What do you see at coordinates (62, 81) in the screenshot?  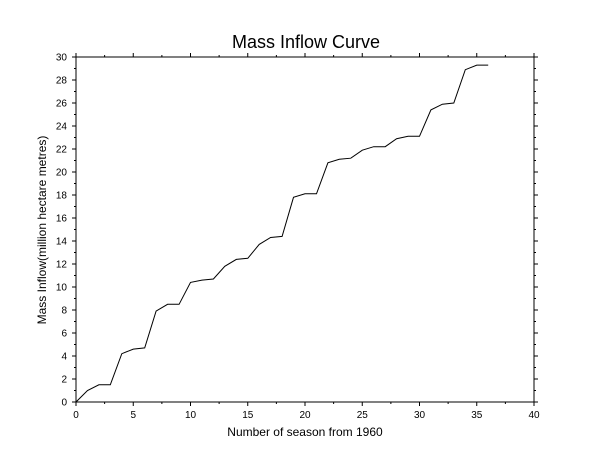 I see `y-tick-label: 28` at bounding box center [62, 81].